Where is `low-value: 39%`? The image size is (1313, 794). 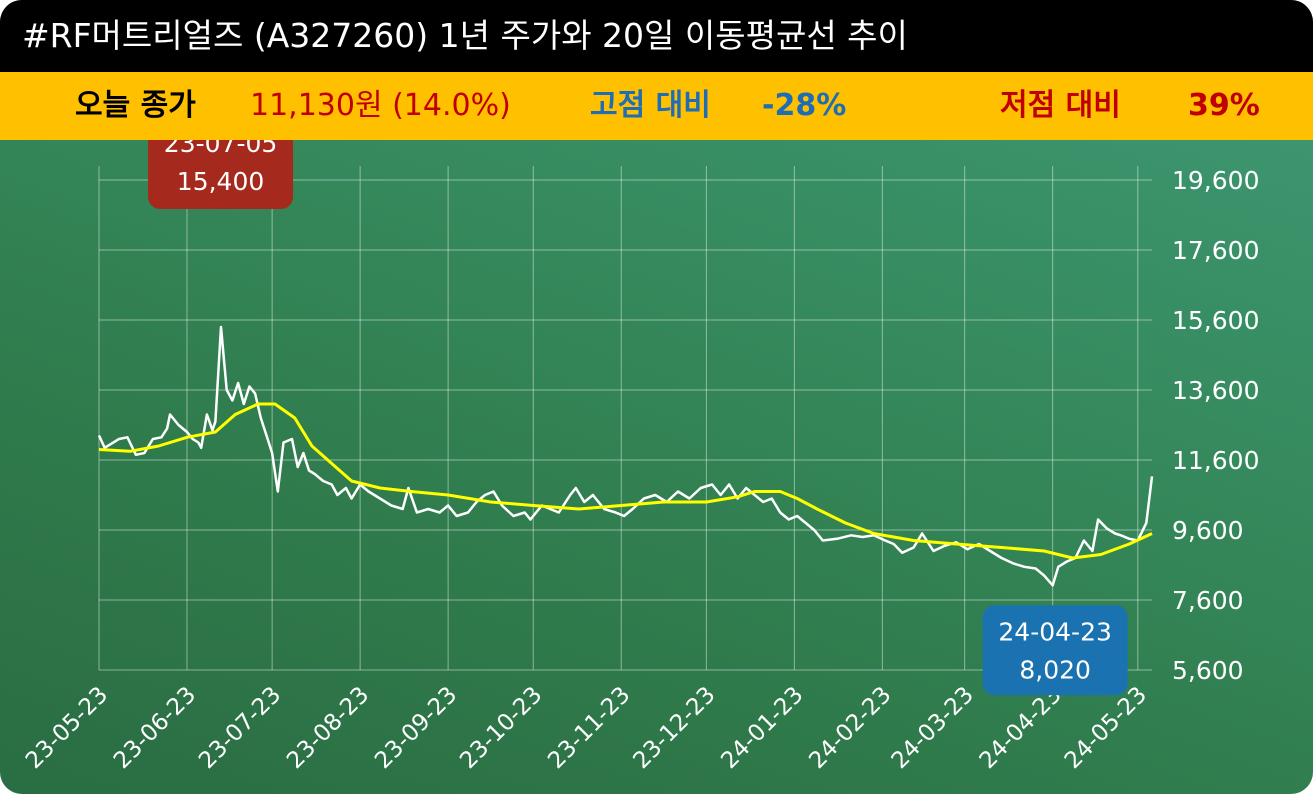 low-value: 39% is located at coordinates (1224, 105).